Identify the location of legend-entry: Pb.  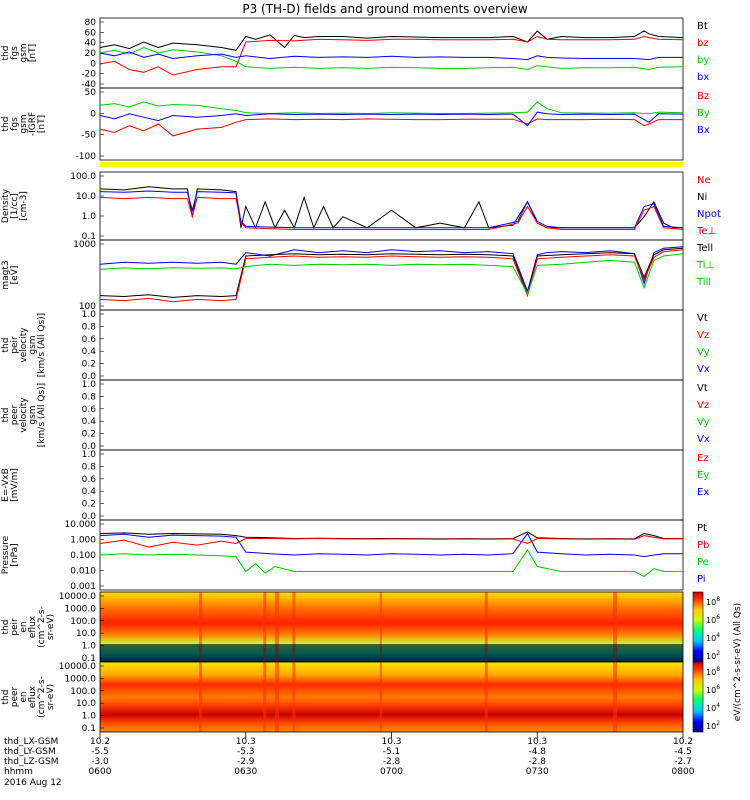
(703, 545).